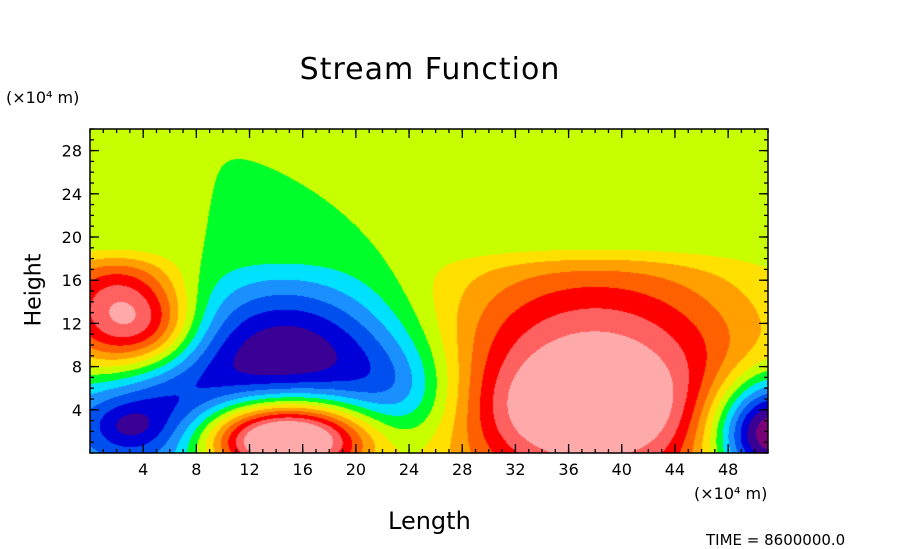  Describe the element at coordinates (675, 469) in the screenshot. I see `x-tick-label: 44` at that location.